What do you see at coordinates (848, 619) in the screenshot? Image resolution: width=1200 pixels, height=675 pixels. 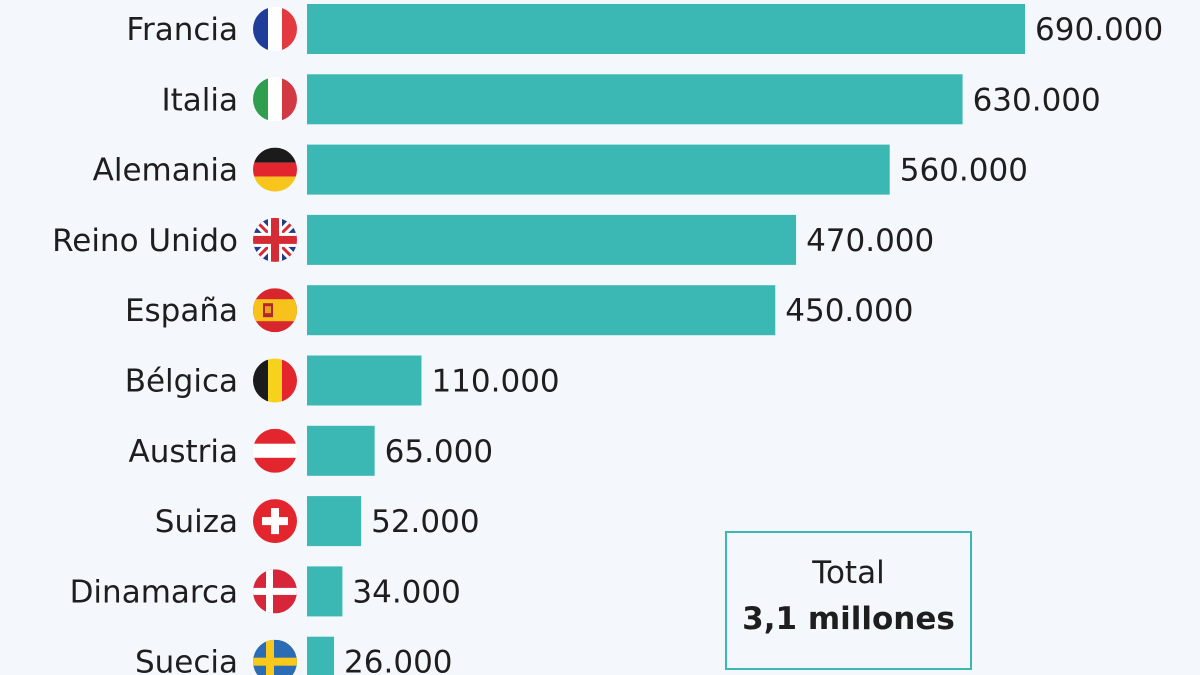 I see `total-value: 3,1 millones` at bounding box center [848, 619].